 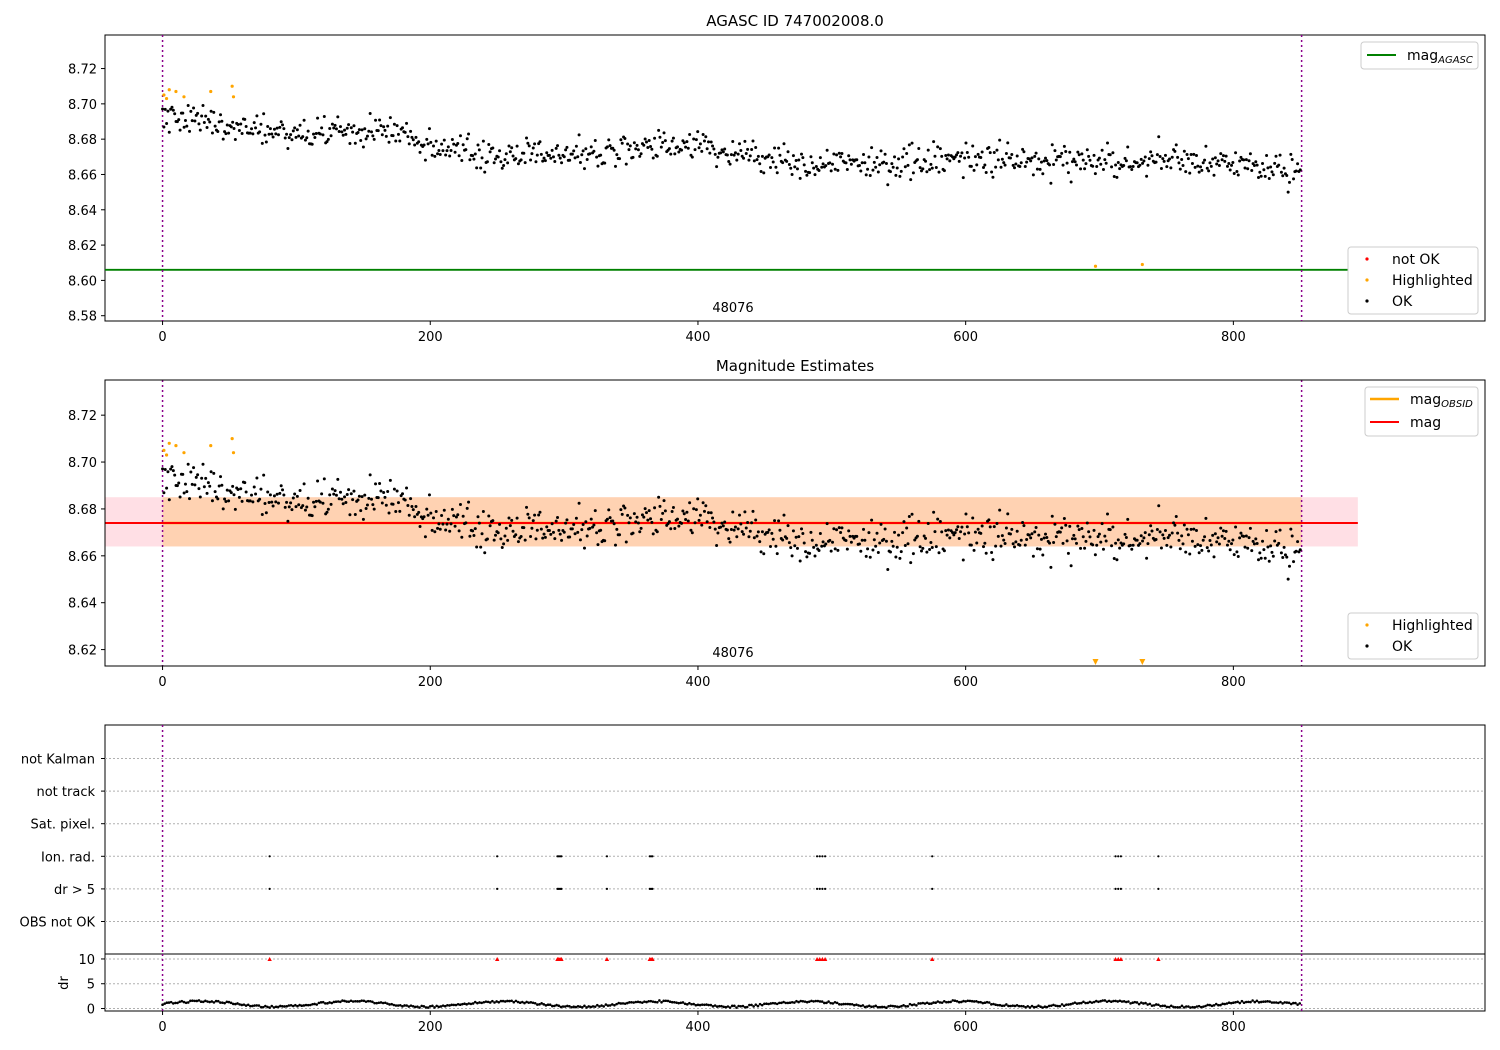 What do you see at coordinates (932, 958) in the screenshot?
I see `dr-clipped-marker` at bounding box center [932, 958].